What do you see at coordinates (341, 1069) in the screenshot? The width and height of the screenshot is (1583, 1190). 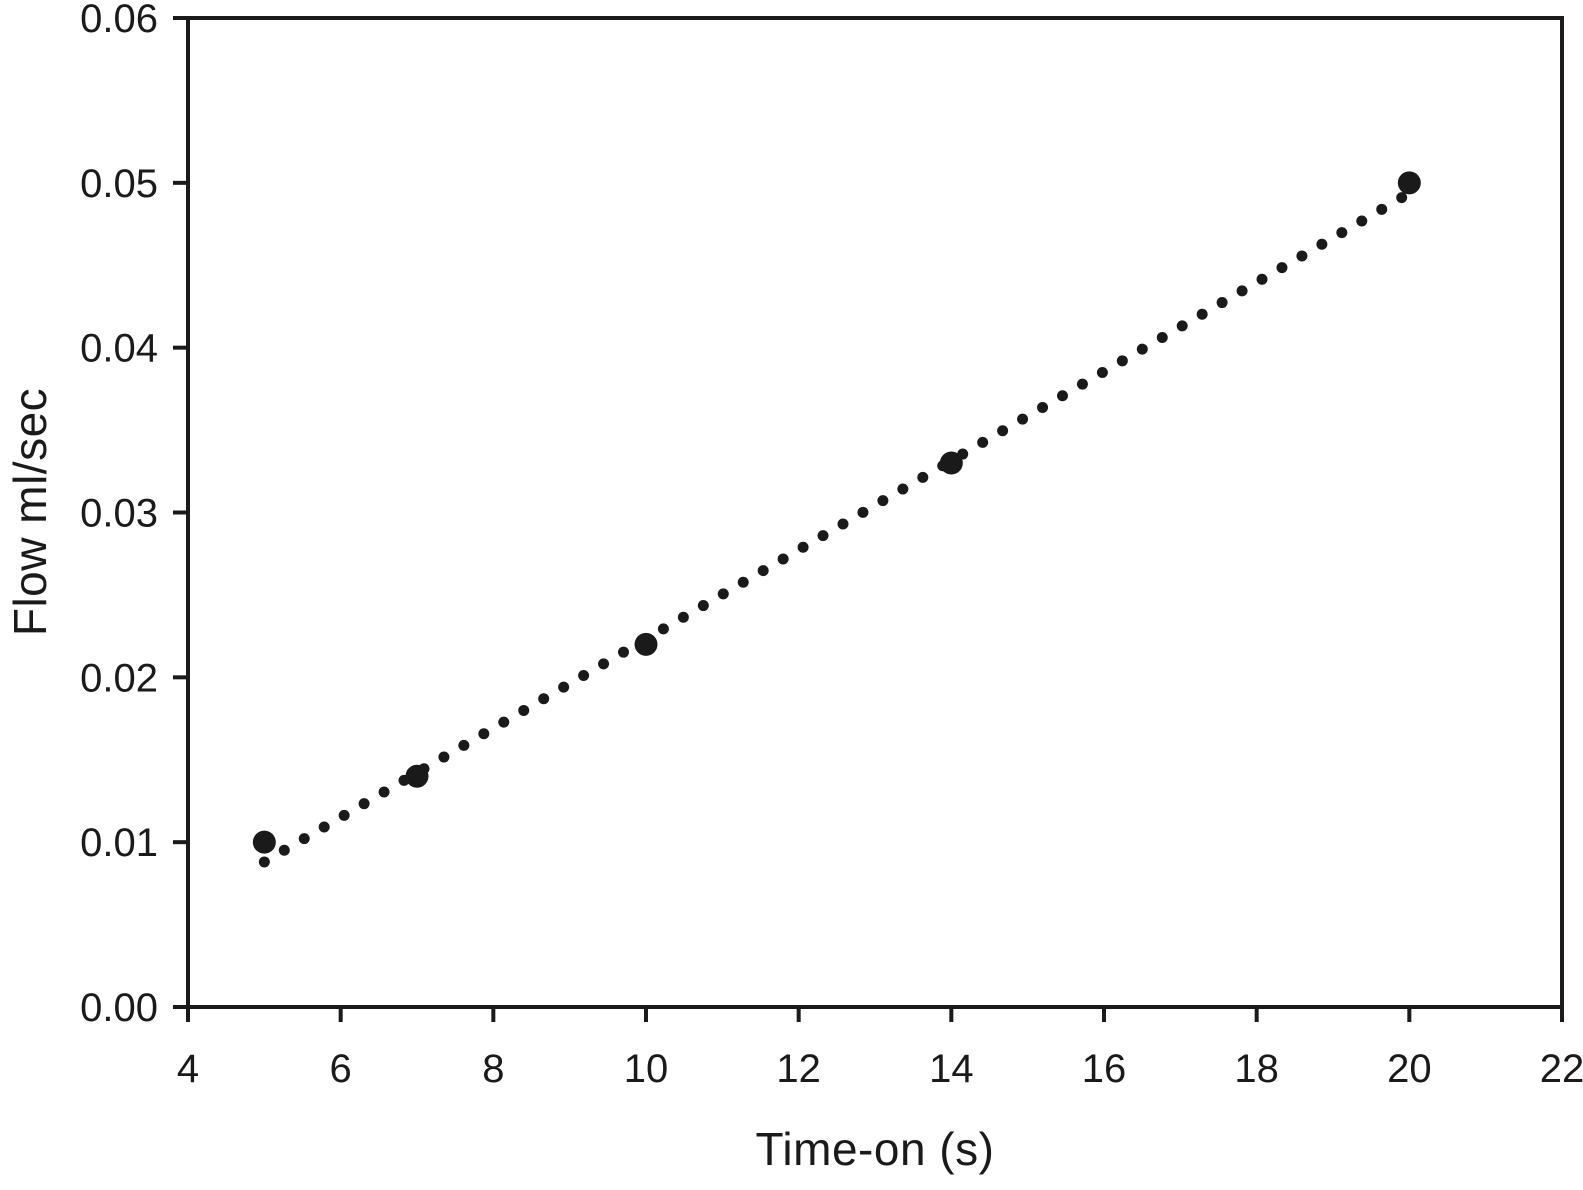 I see `x-tick-label: 6` at bounding box center [341, 1069].